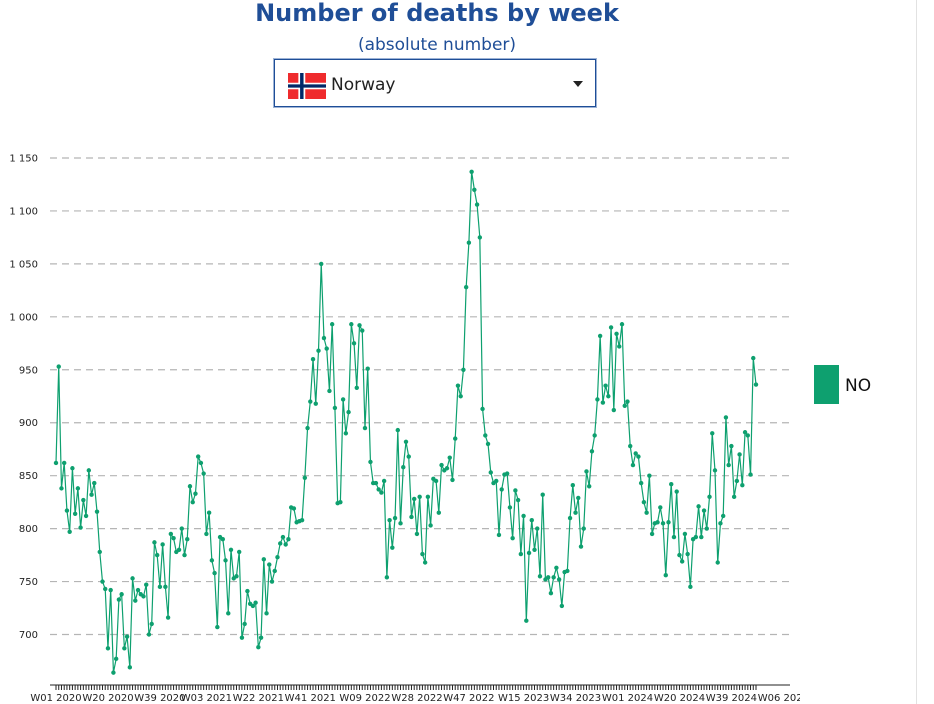  Describe the element at coordinates (826, 384) in the screenshot. I see `legend-swatch` at that location.